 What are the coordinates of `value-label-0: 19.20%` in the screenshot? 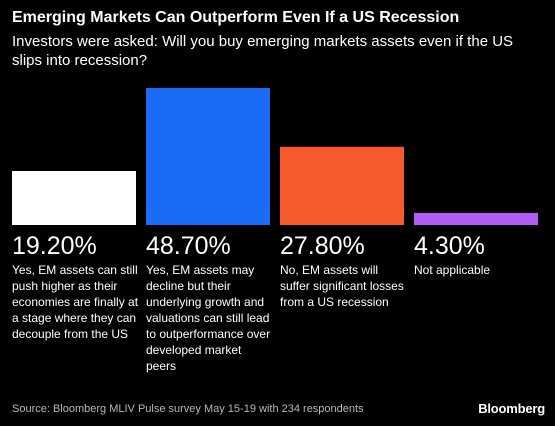 It's located at (54, 246).